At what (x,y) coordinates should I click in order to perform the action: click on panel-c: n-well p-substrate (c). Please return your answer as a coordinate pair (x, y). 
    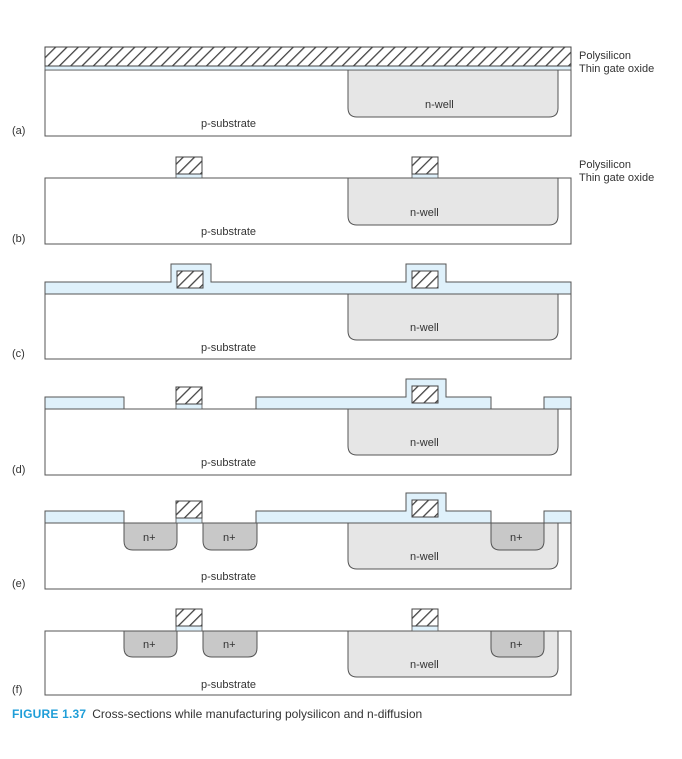
    Looking at the image, I should click on (292, 311).